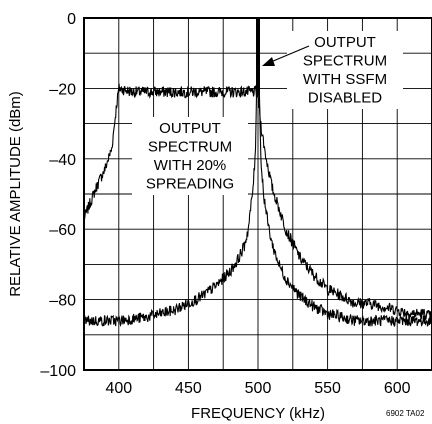  Describe the element at coordinates (345, 98) in the screenshot. I see `annotation-ssfm-disabled-line: DISABLED` at that location.